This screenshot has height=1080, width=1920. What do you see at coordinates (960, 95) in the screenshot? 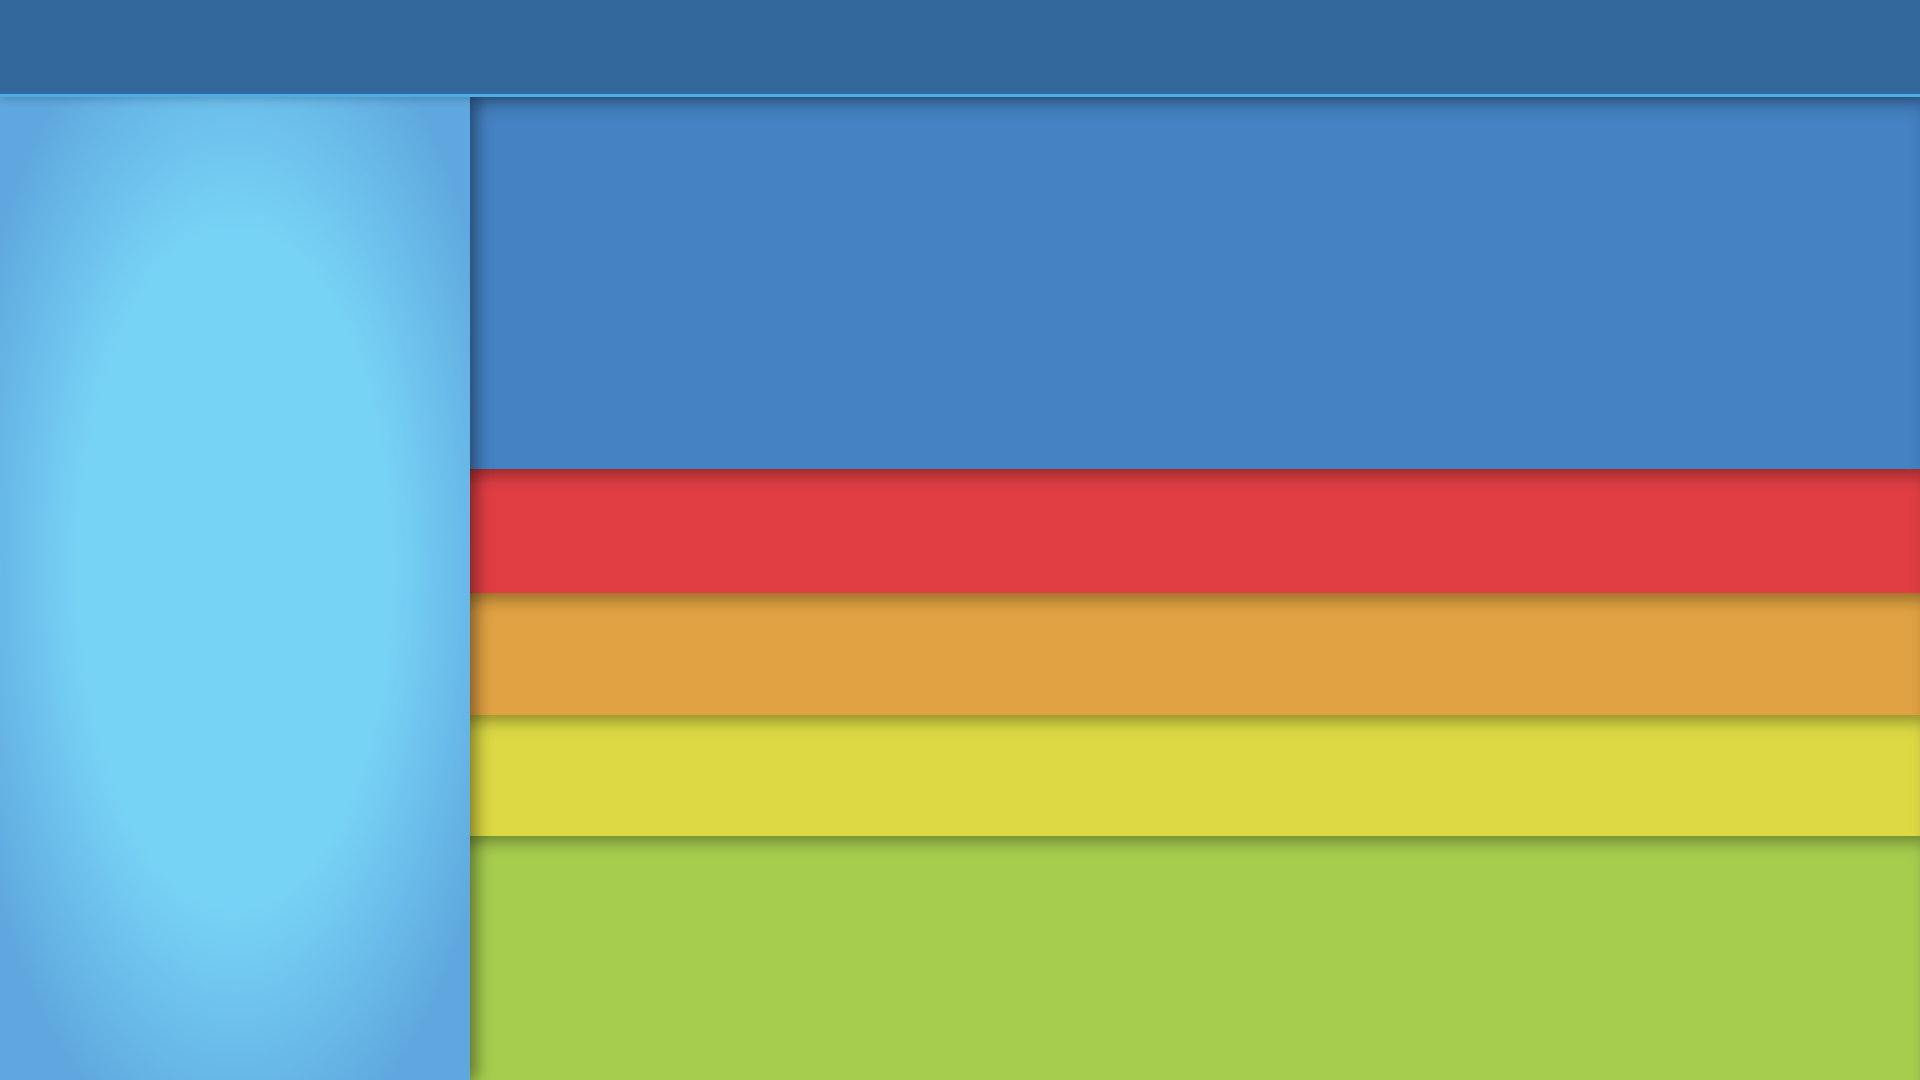
I see `top-bar-accent-line` at bounding box center [960, 95].